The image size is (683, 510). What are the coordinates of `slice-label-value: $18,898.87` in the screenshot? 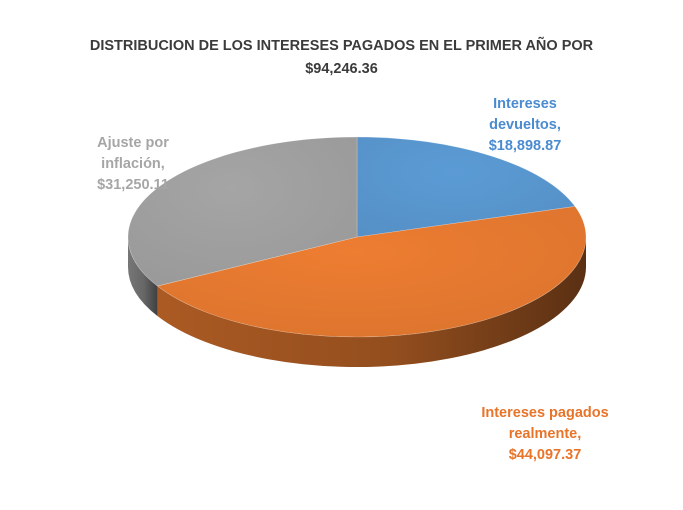 It's located at (525, 146).